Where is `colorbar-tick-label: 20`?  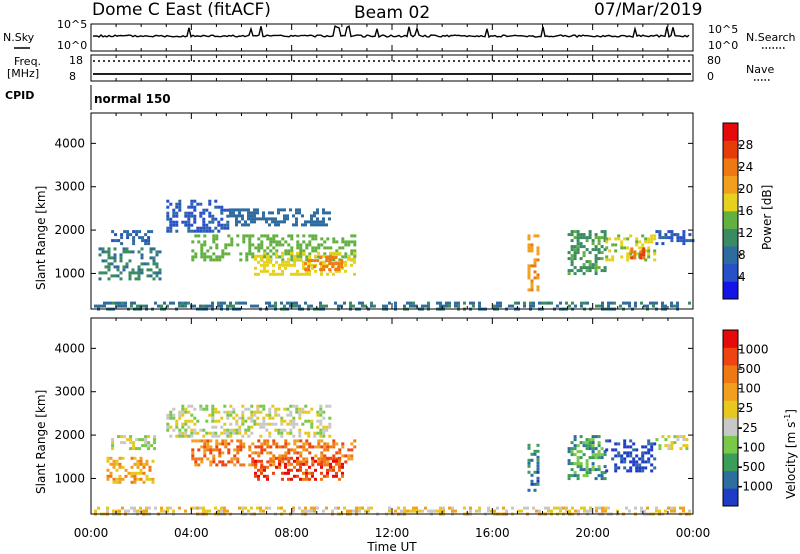
colorbar-tick-label: 20 is located at coordinates (745, 189).